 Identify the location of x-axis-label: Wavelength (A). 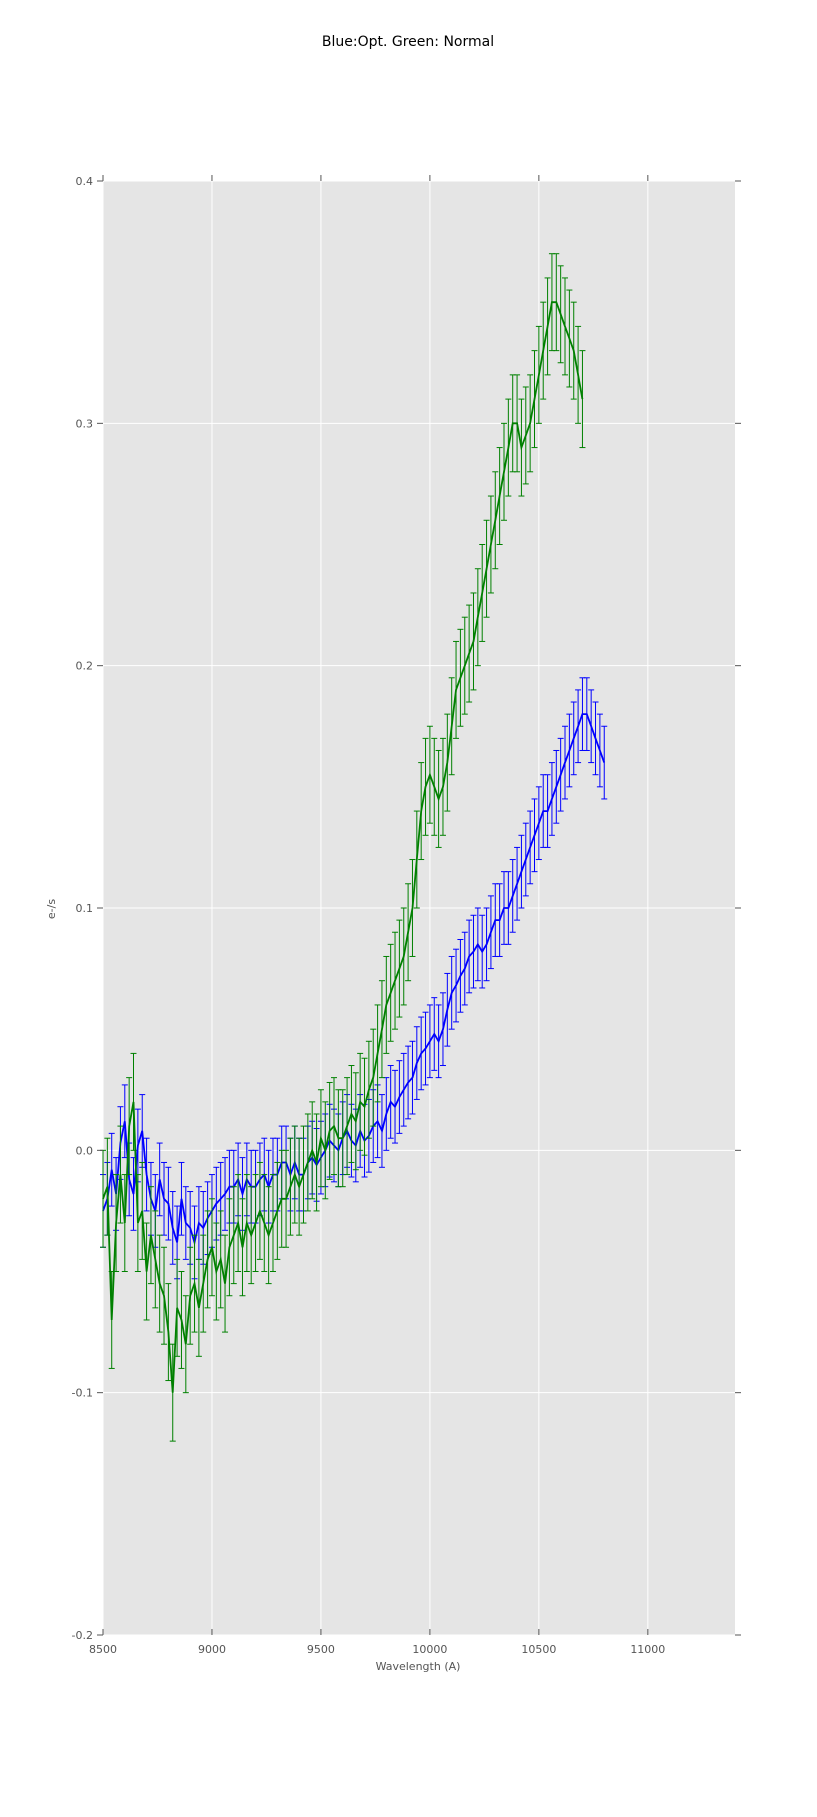
(418, 1666).